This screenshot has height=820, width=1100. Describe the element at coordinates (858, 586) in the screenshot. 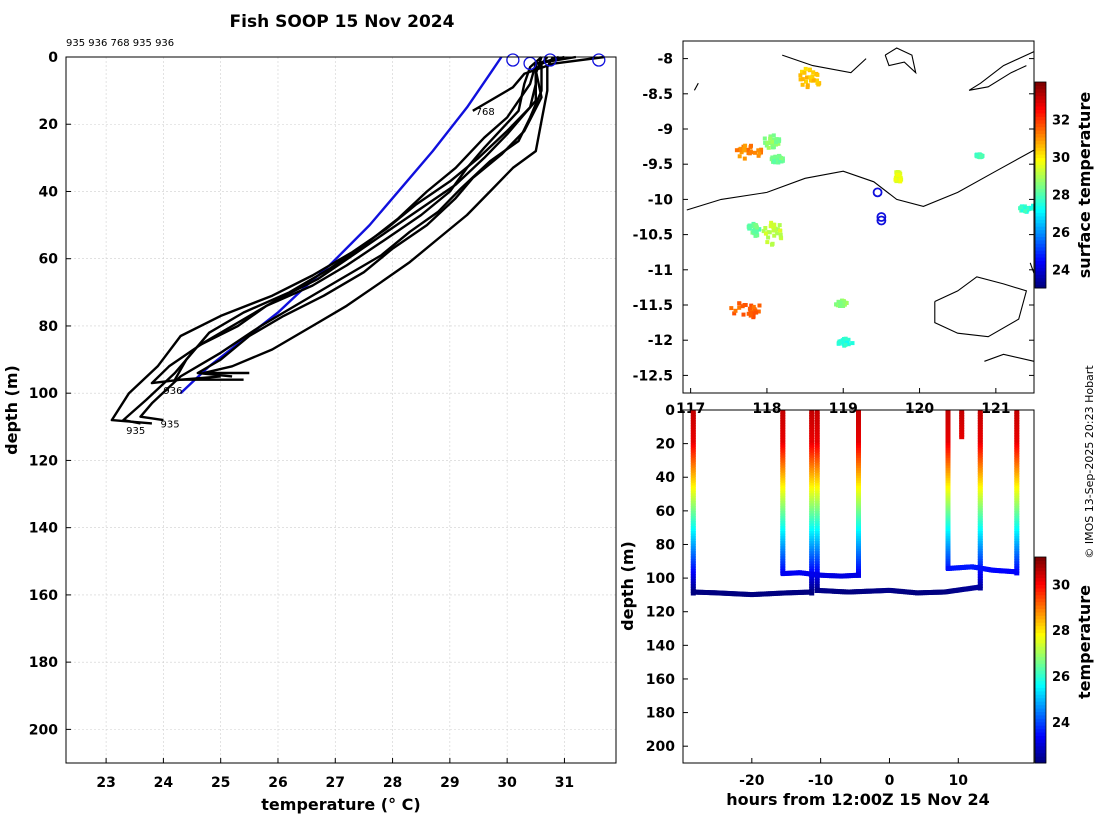

I see `section-axes-box` at that location.